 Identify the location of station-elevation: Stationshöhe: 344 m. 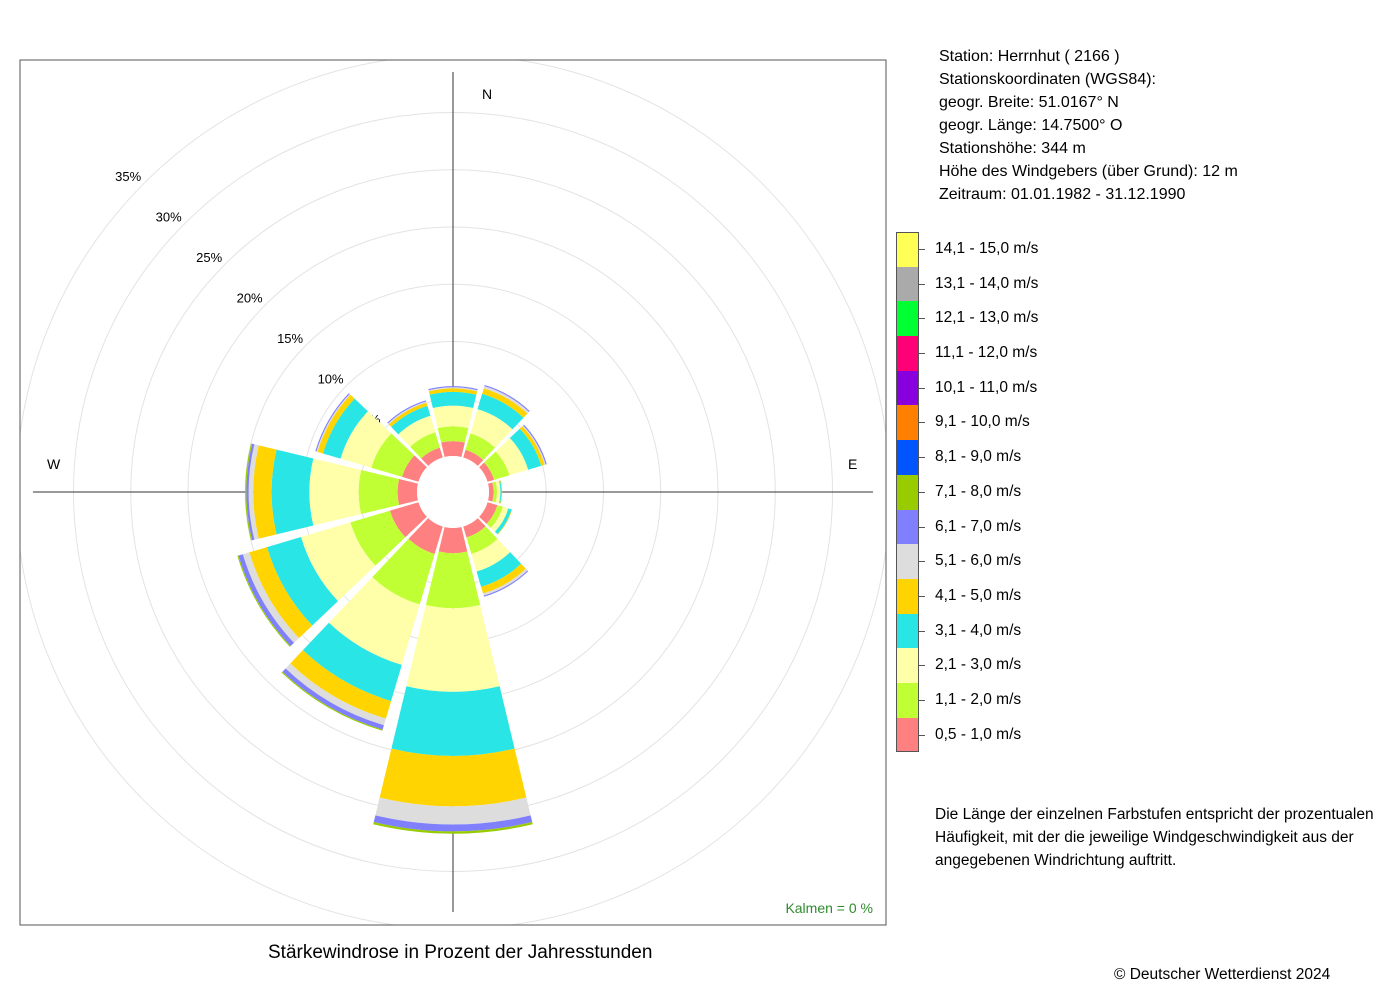
(1012, 148).